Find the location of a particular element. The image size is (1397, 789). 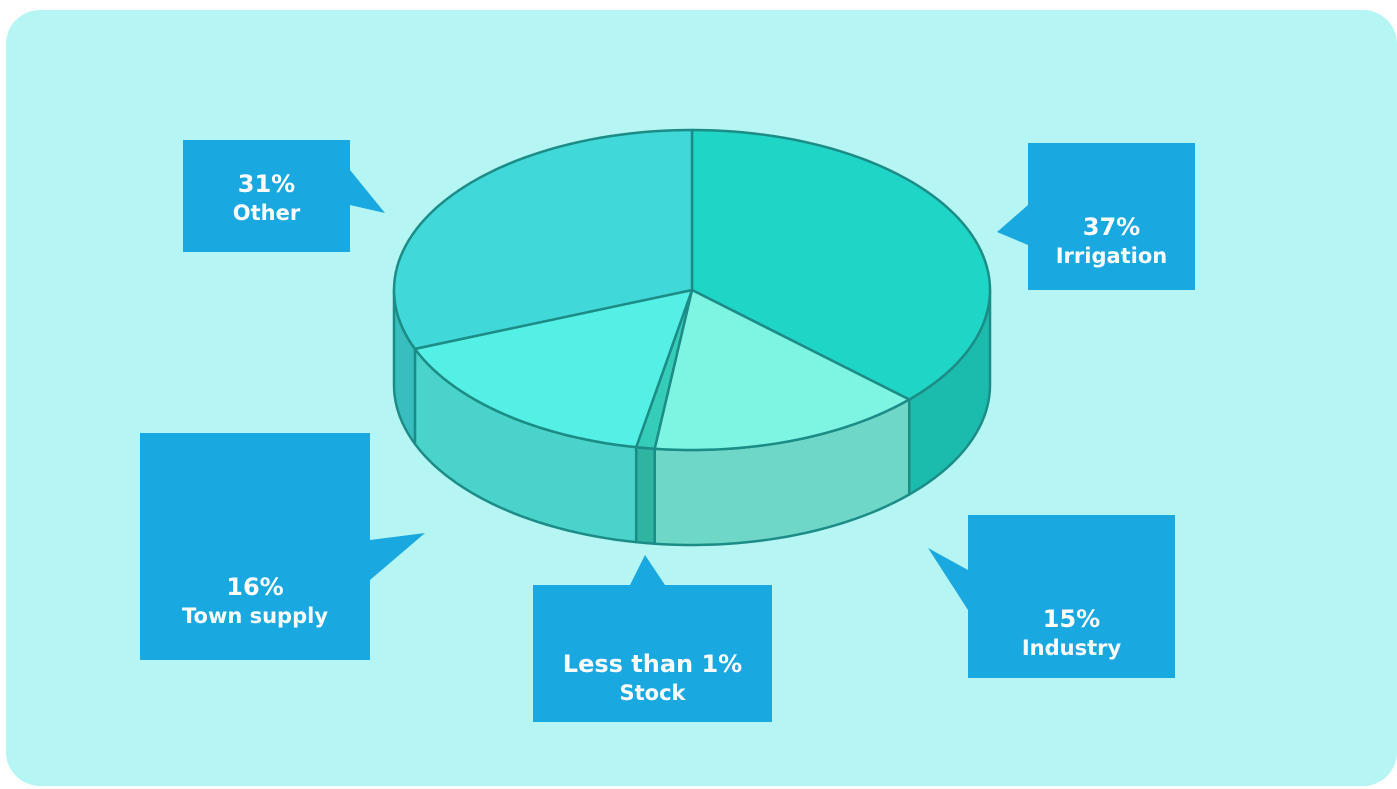

category-label: Irrigation is located at coordinates (1112, 256).